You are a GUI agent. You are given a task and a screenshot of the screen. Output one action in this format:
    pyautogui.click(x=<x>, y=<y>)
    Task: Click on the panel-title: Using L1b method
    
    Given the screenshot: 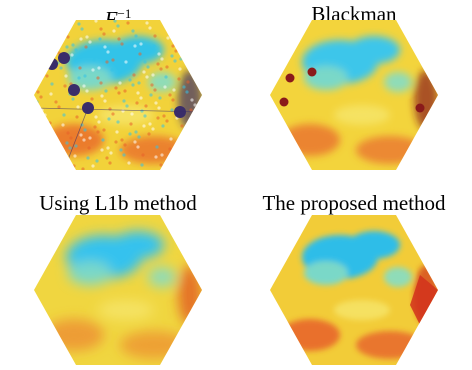 What is the action you would take?
    pyautogui.click(x=118, y=203)
    